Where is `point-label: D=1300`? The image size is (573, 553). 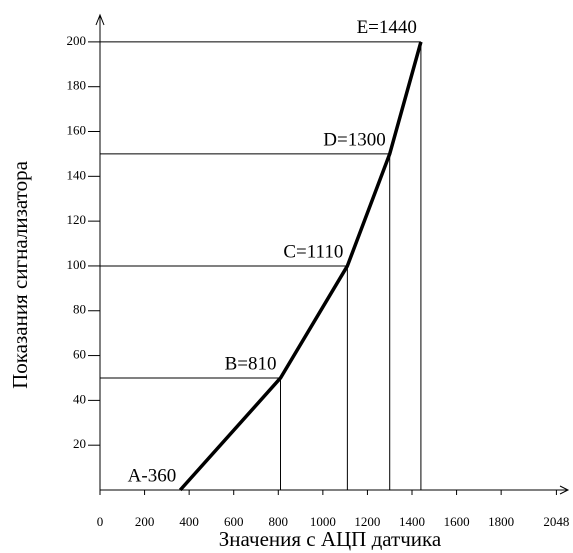 point-label: D=1300 is located at coordinates (354, 139).